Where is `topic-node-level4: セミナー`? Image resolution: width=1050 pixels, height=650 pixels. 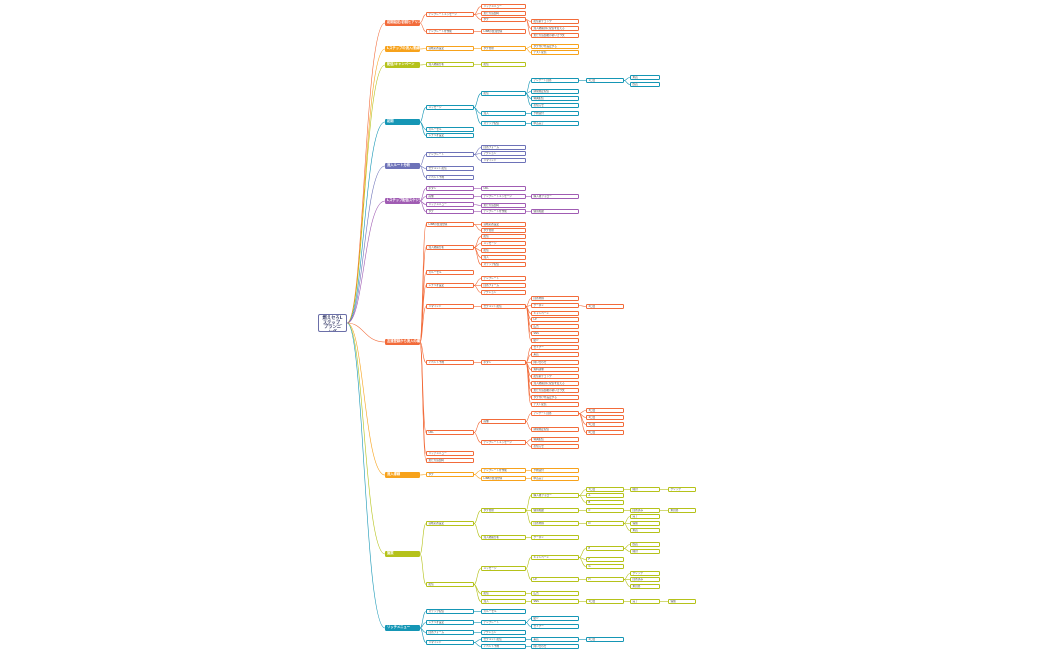 topic-node-level4: セミナー is located at coordinates (555, 626).